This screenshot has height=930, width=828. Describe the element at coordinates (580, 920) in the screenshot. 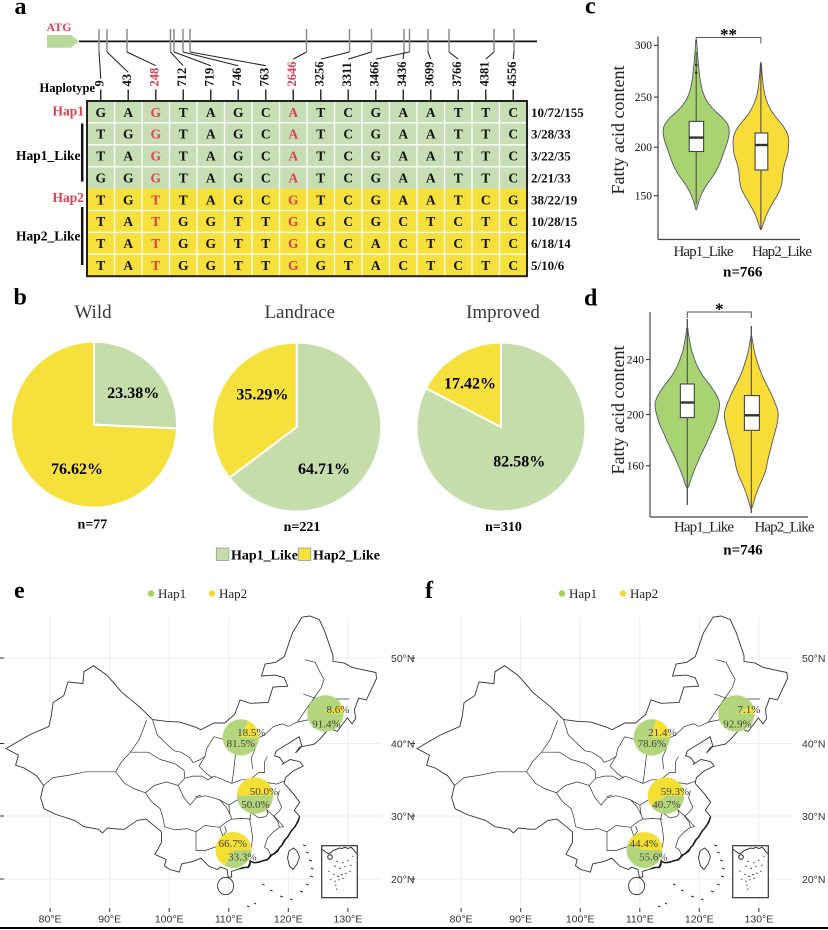

I see `svg-text: 100°E` at that location.